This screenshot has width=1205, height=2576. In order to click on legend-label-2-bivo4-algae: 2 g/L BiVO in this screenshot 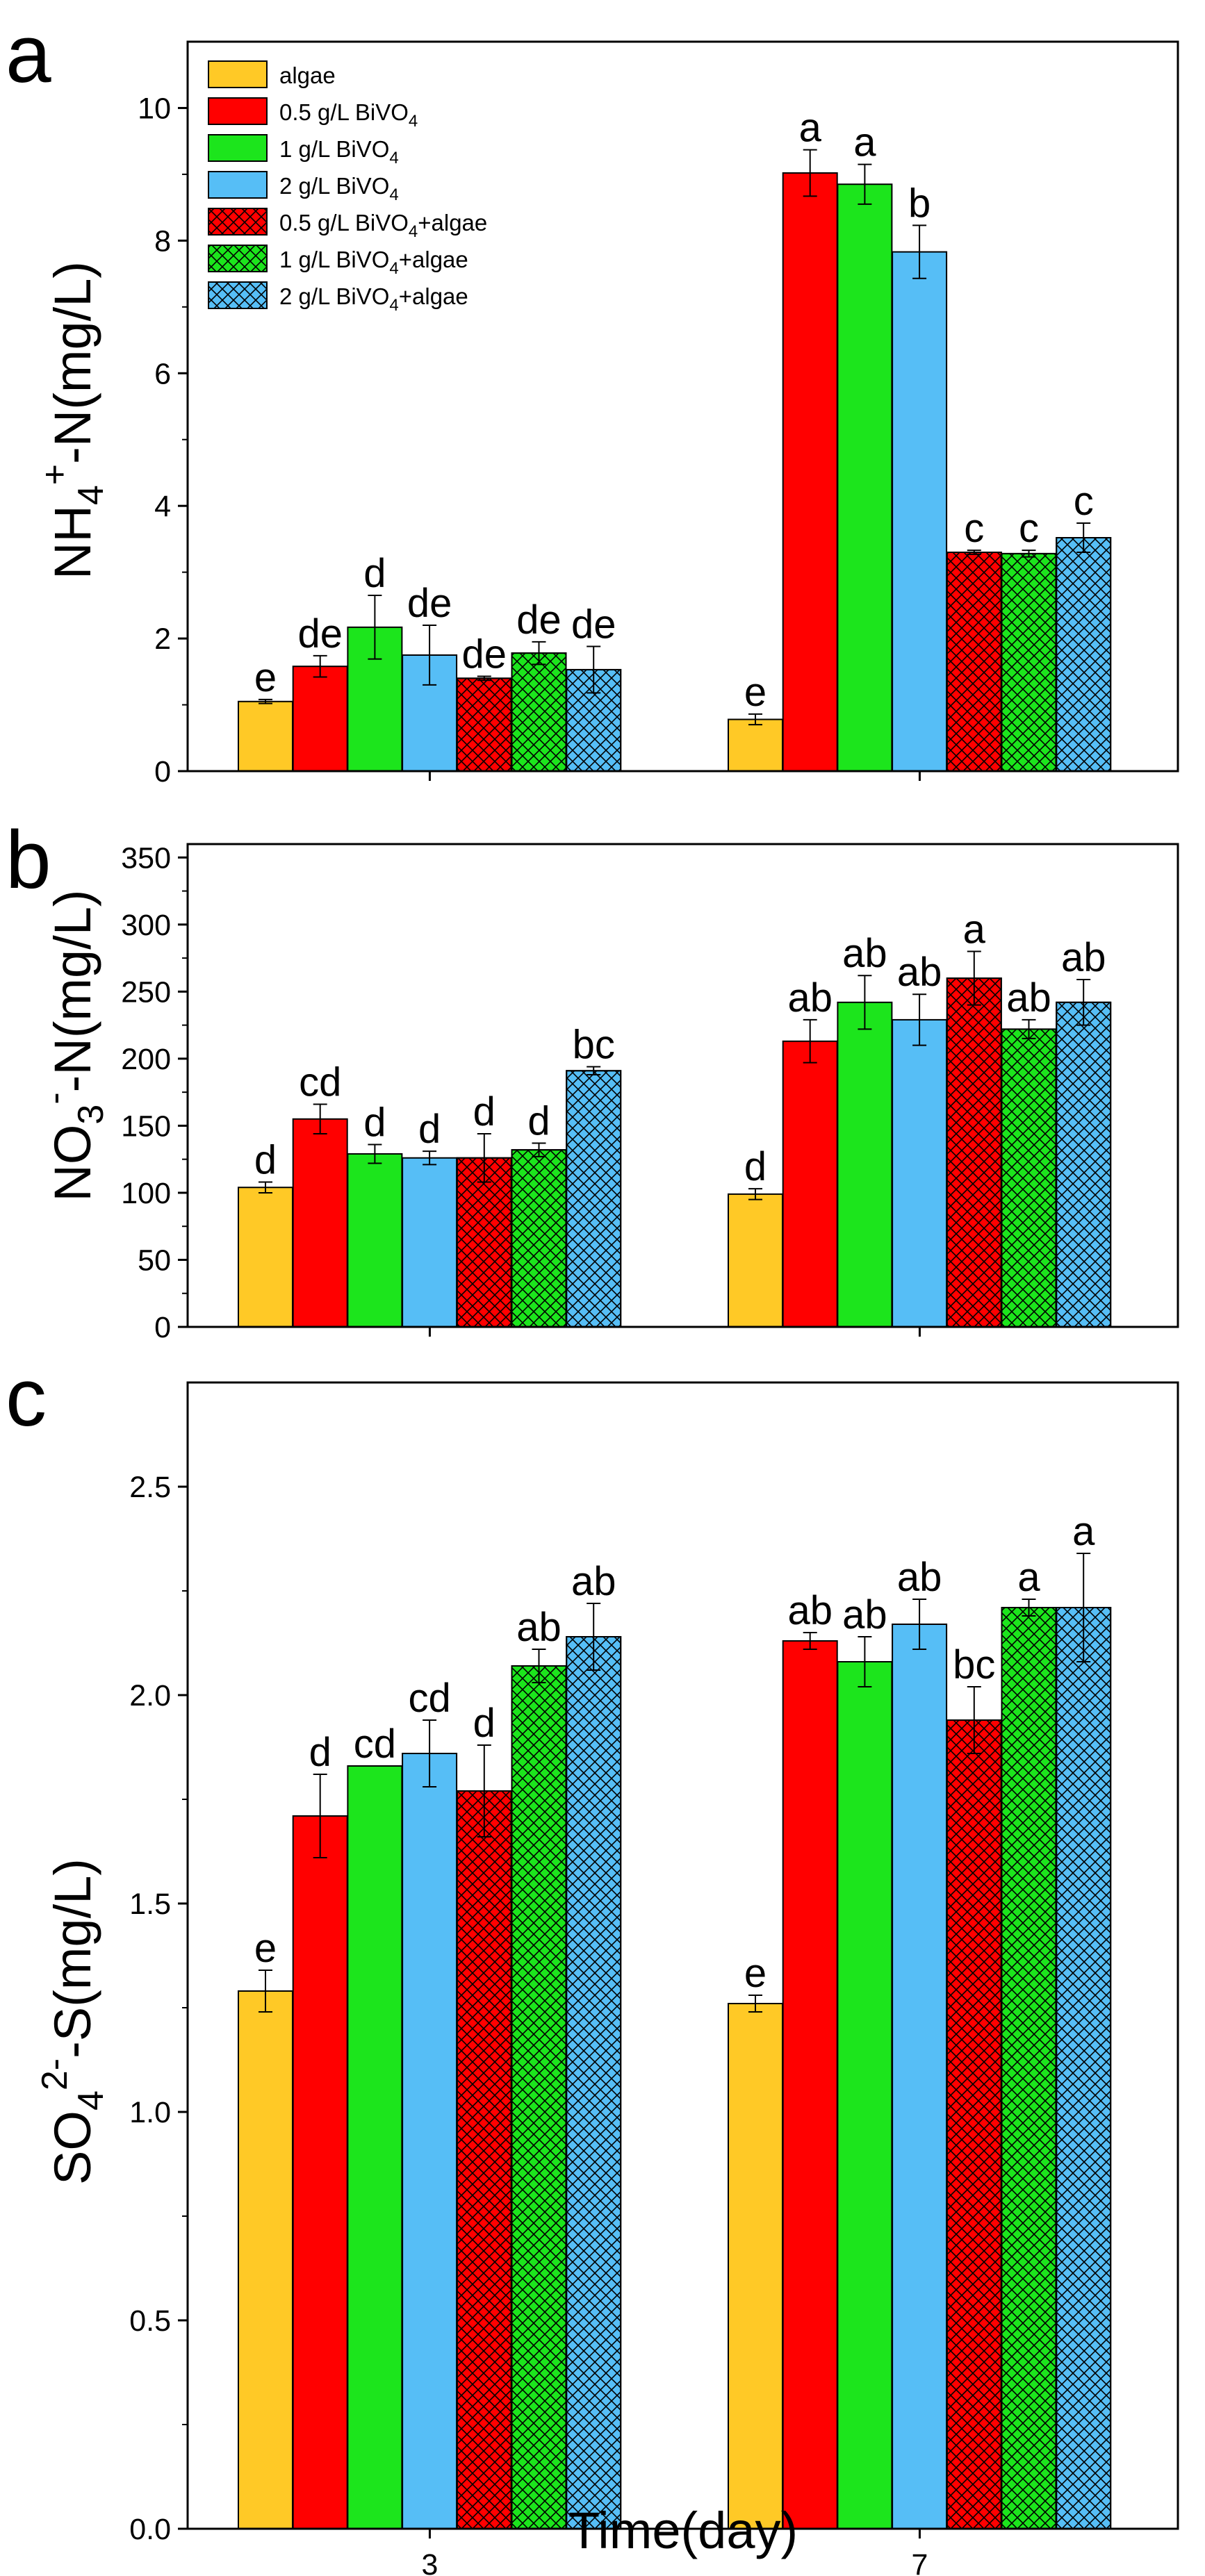, I will do `click(334, 296)`.